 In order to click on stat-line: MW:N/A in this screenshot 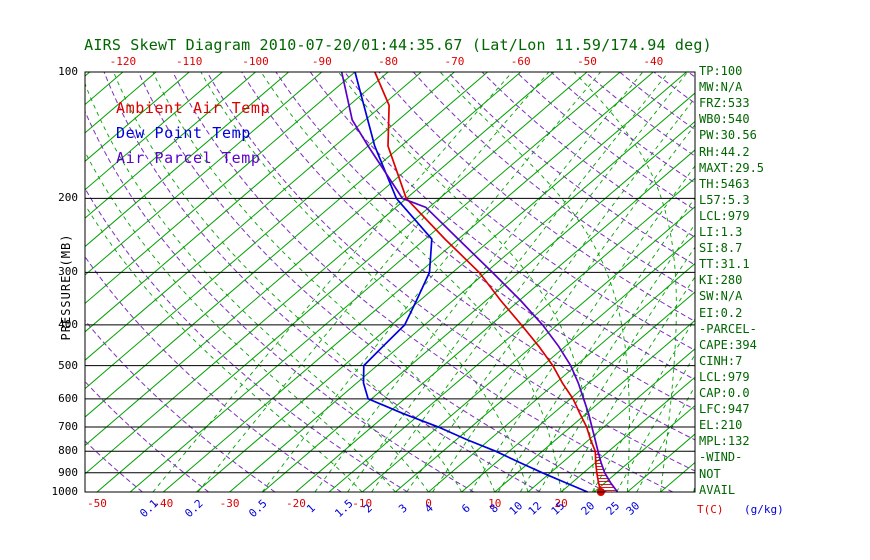, I will do `click(721, 87)`.